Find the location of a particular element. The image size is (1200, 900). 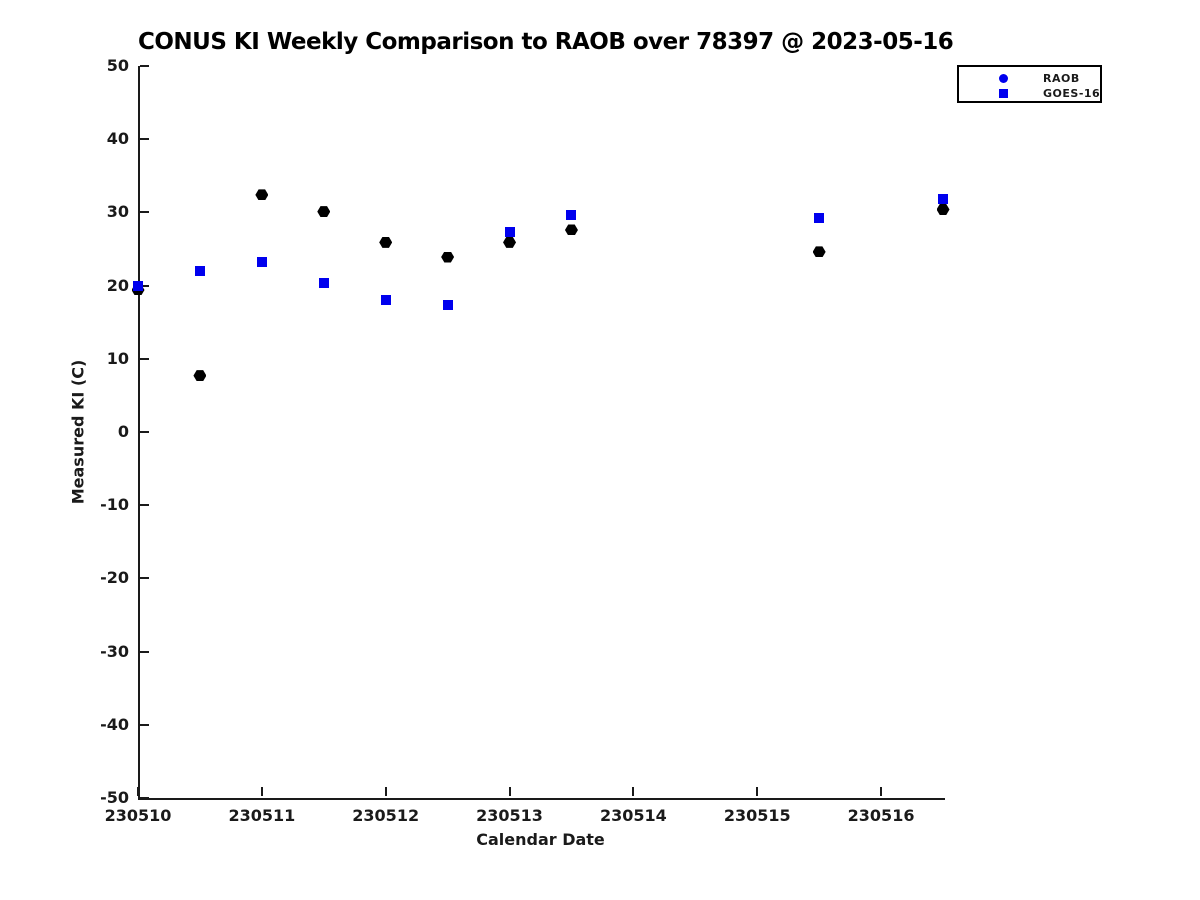

y-tick-label: -10 is located at coordinates (114, 505).